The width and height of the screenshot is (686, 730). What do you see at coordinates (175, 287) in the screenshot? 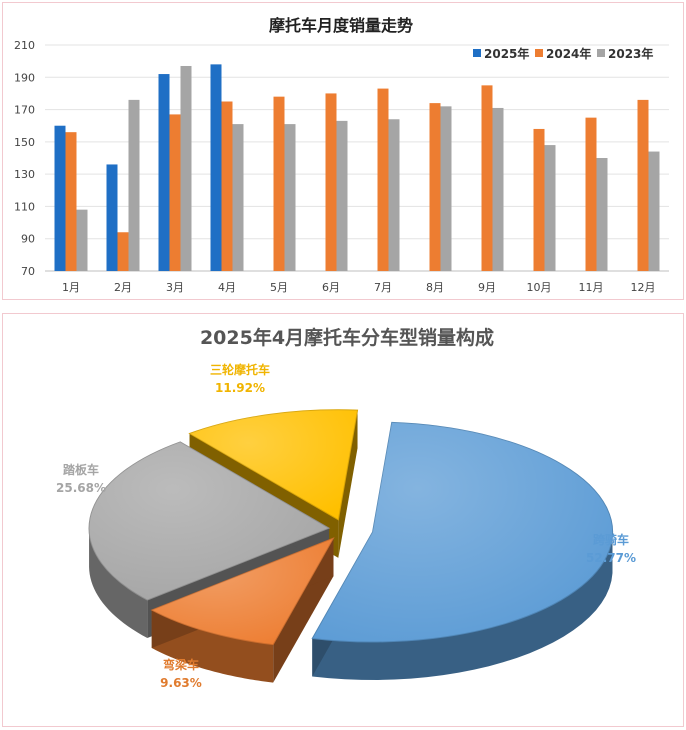
I see `x-tick-label: 3月` at bounding box center [175, 287].